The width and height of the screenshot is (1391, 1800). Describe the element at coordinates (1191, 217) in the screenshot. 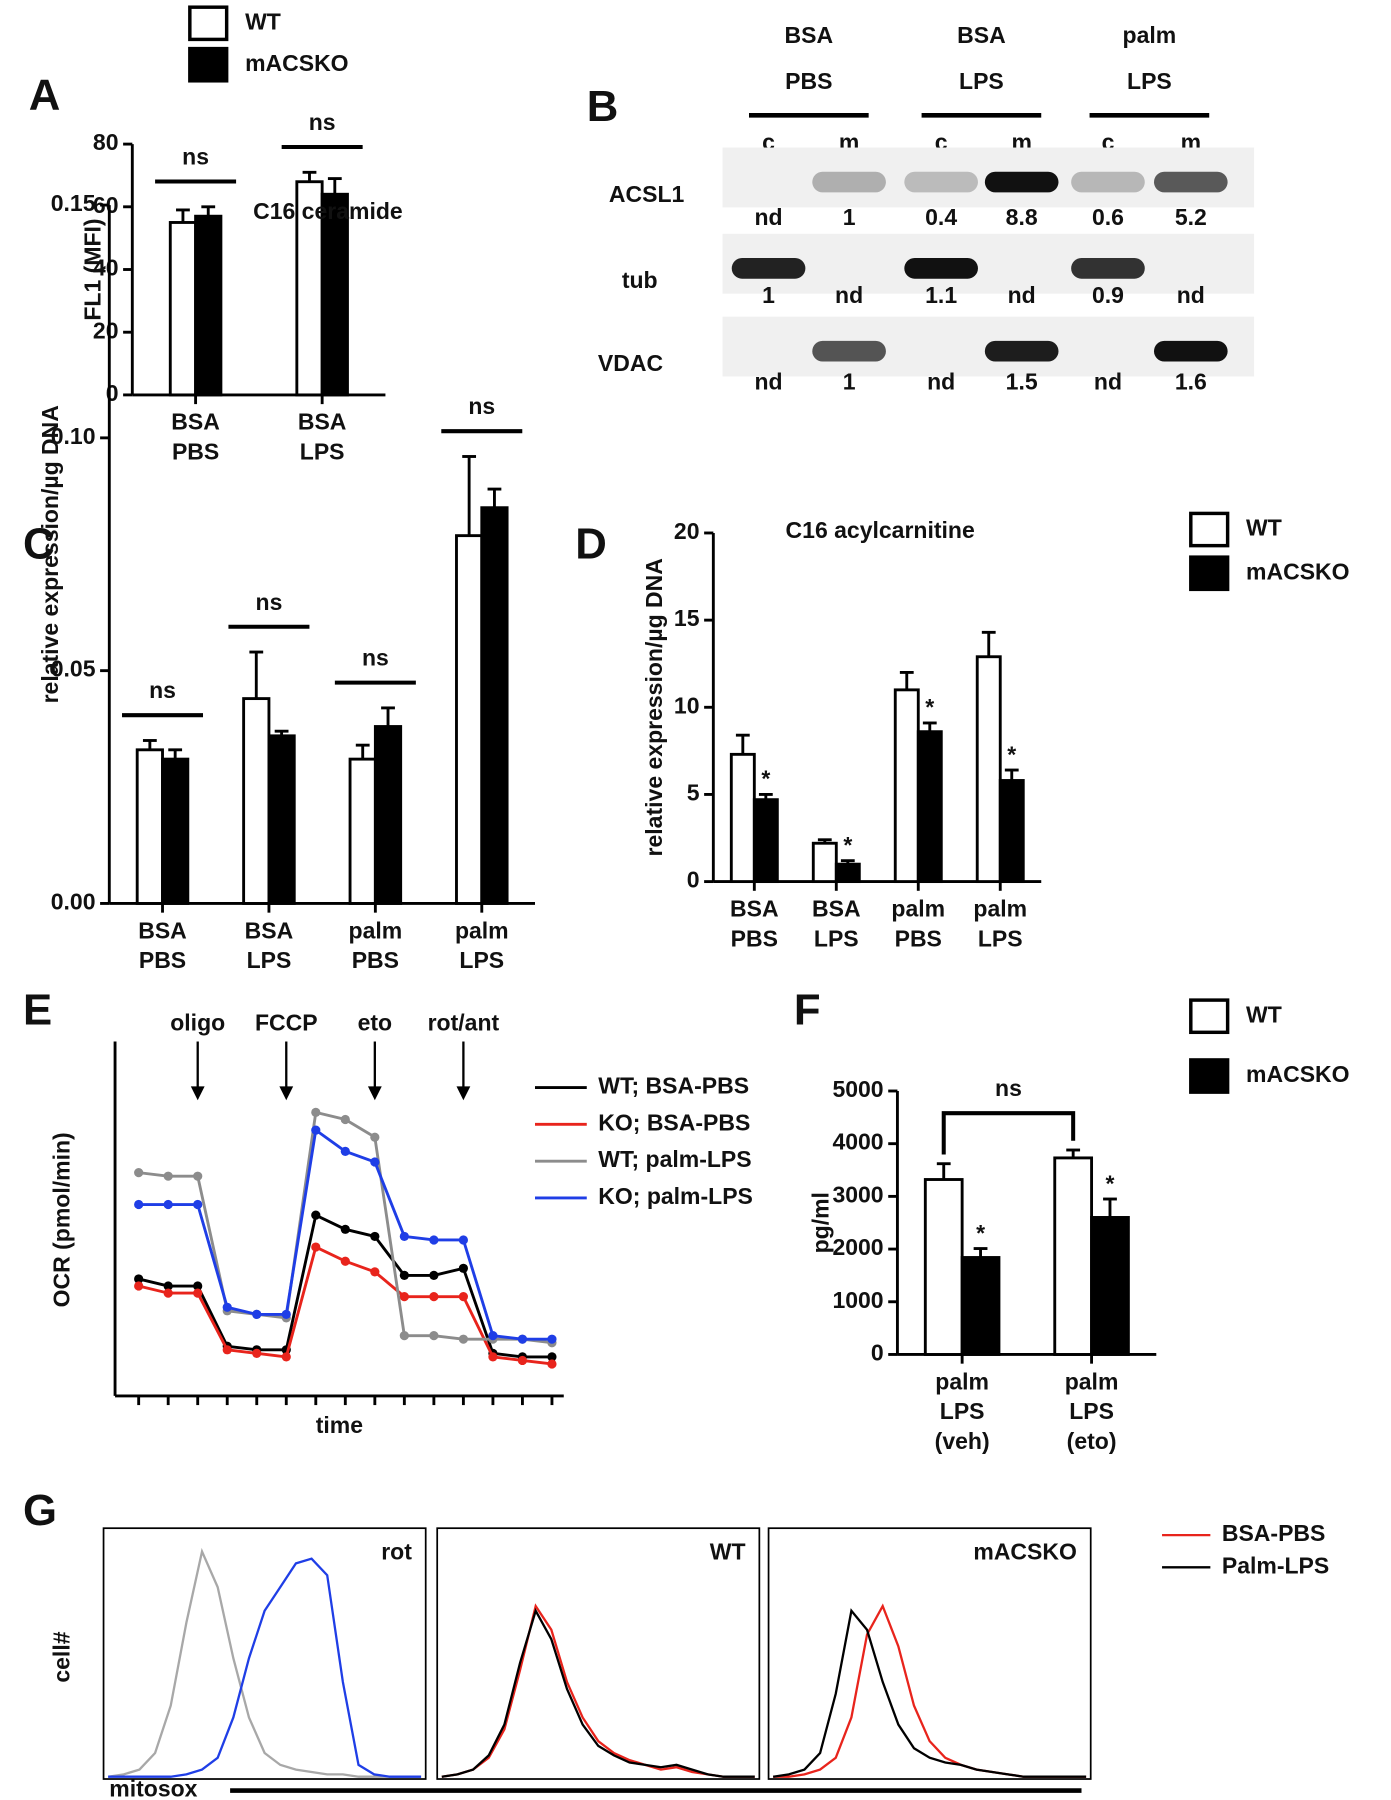

I see `band-value: 5.2` at that location.